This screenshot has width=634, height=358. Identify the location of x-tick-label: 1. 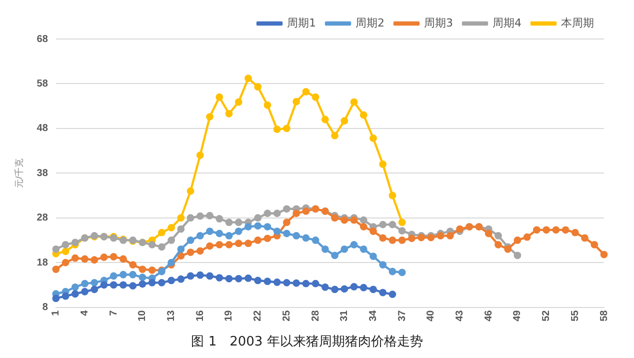
(56, 313).